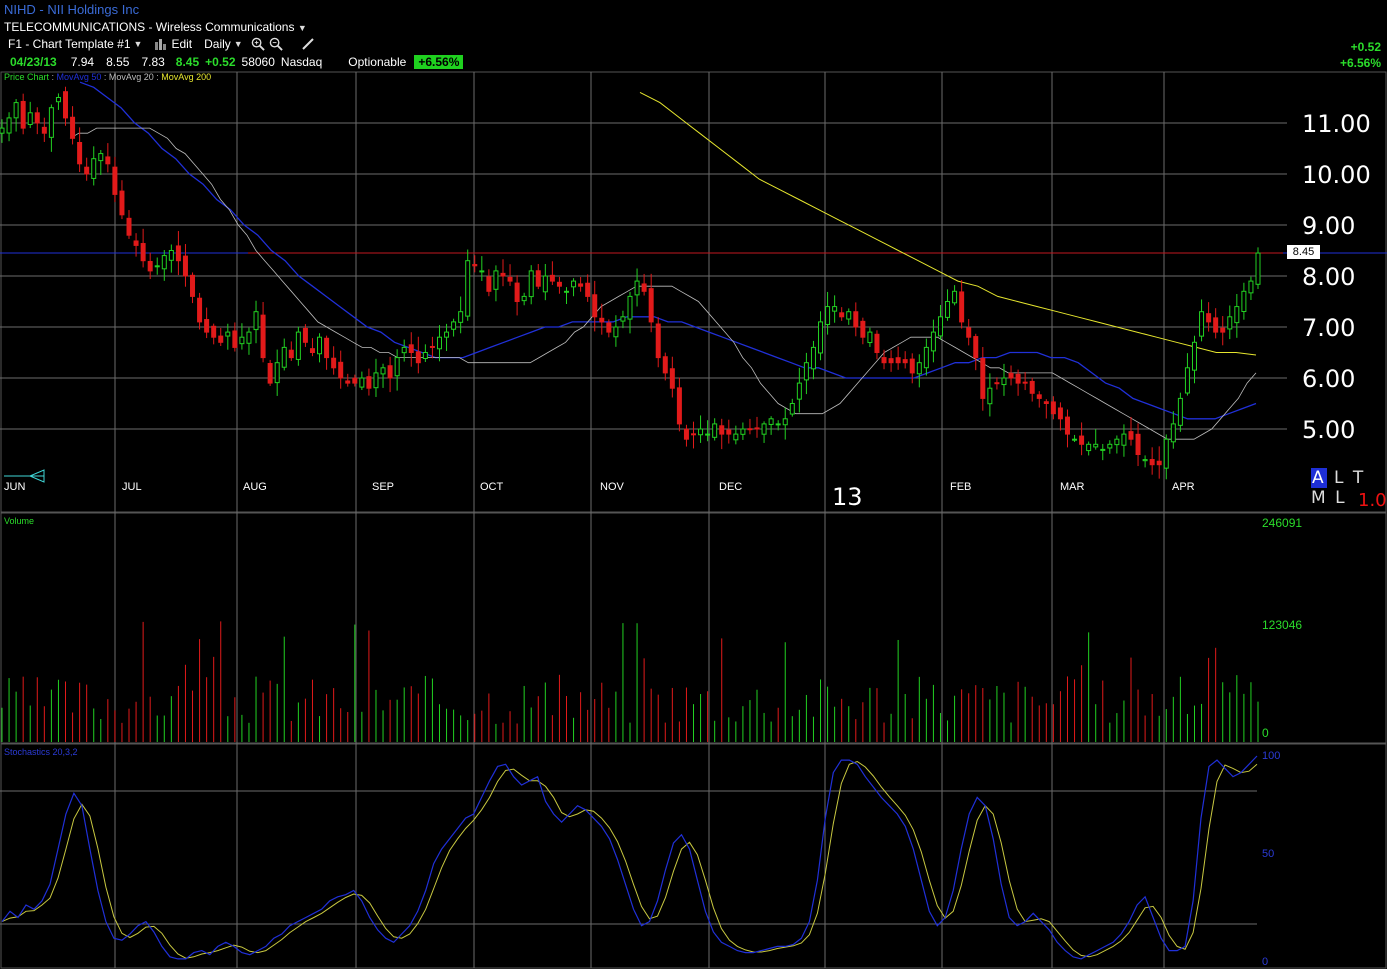 The width and height of the screenshot is (1387, 969). What do you see at coordinates (630, 681) in the screenshot?
I see `volume-bars` at bounding box center [630, 681].